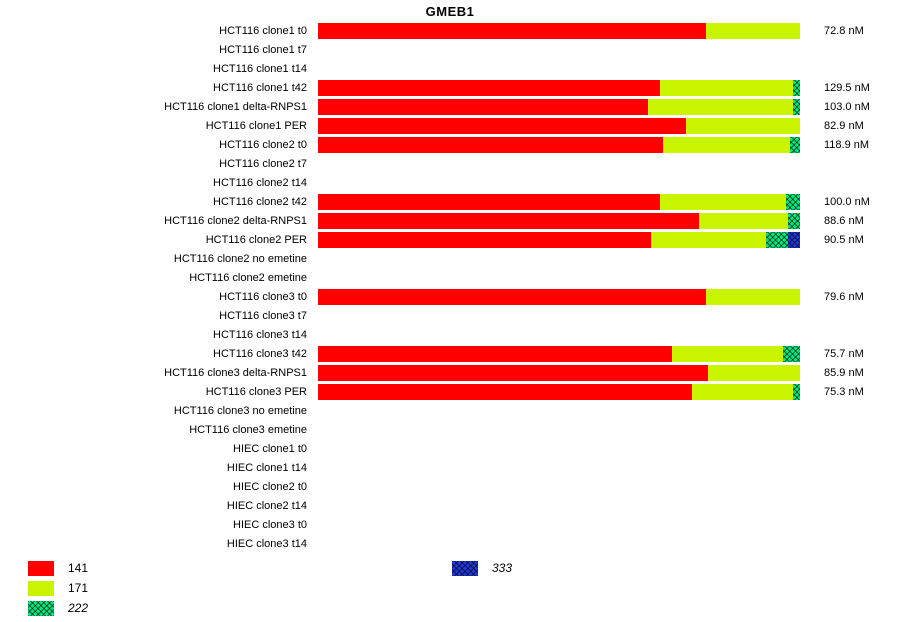  I want to click on row-label: HIEC clone2 t0, so click(270, 486).